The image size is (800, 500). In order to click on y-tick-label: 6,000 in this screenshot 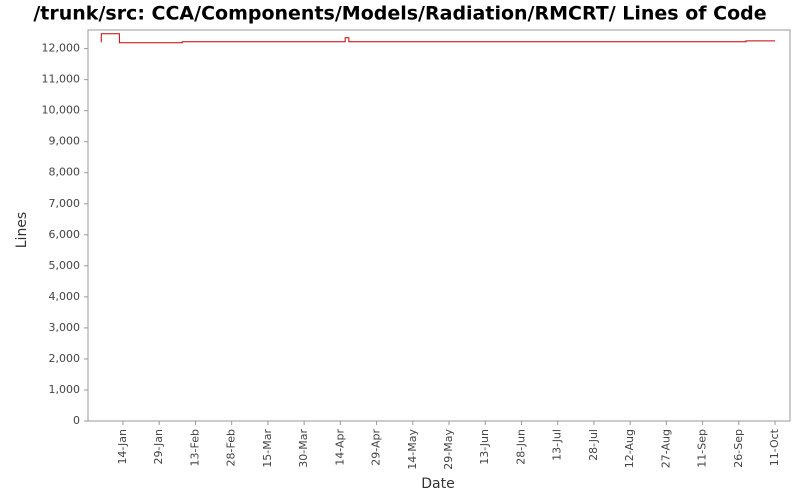, I will do `click(65, 234)`.